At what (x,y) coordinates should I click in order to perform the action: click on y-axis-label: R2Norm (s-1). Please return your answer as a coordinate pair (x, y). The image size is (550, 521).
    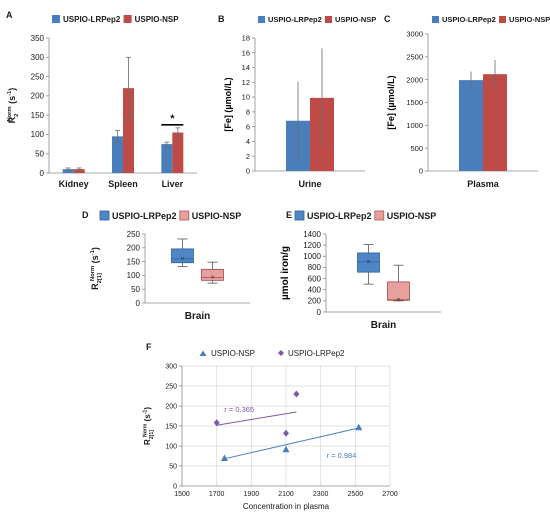
    Looking at the image, I should click on (13, 106).